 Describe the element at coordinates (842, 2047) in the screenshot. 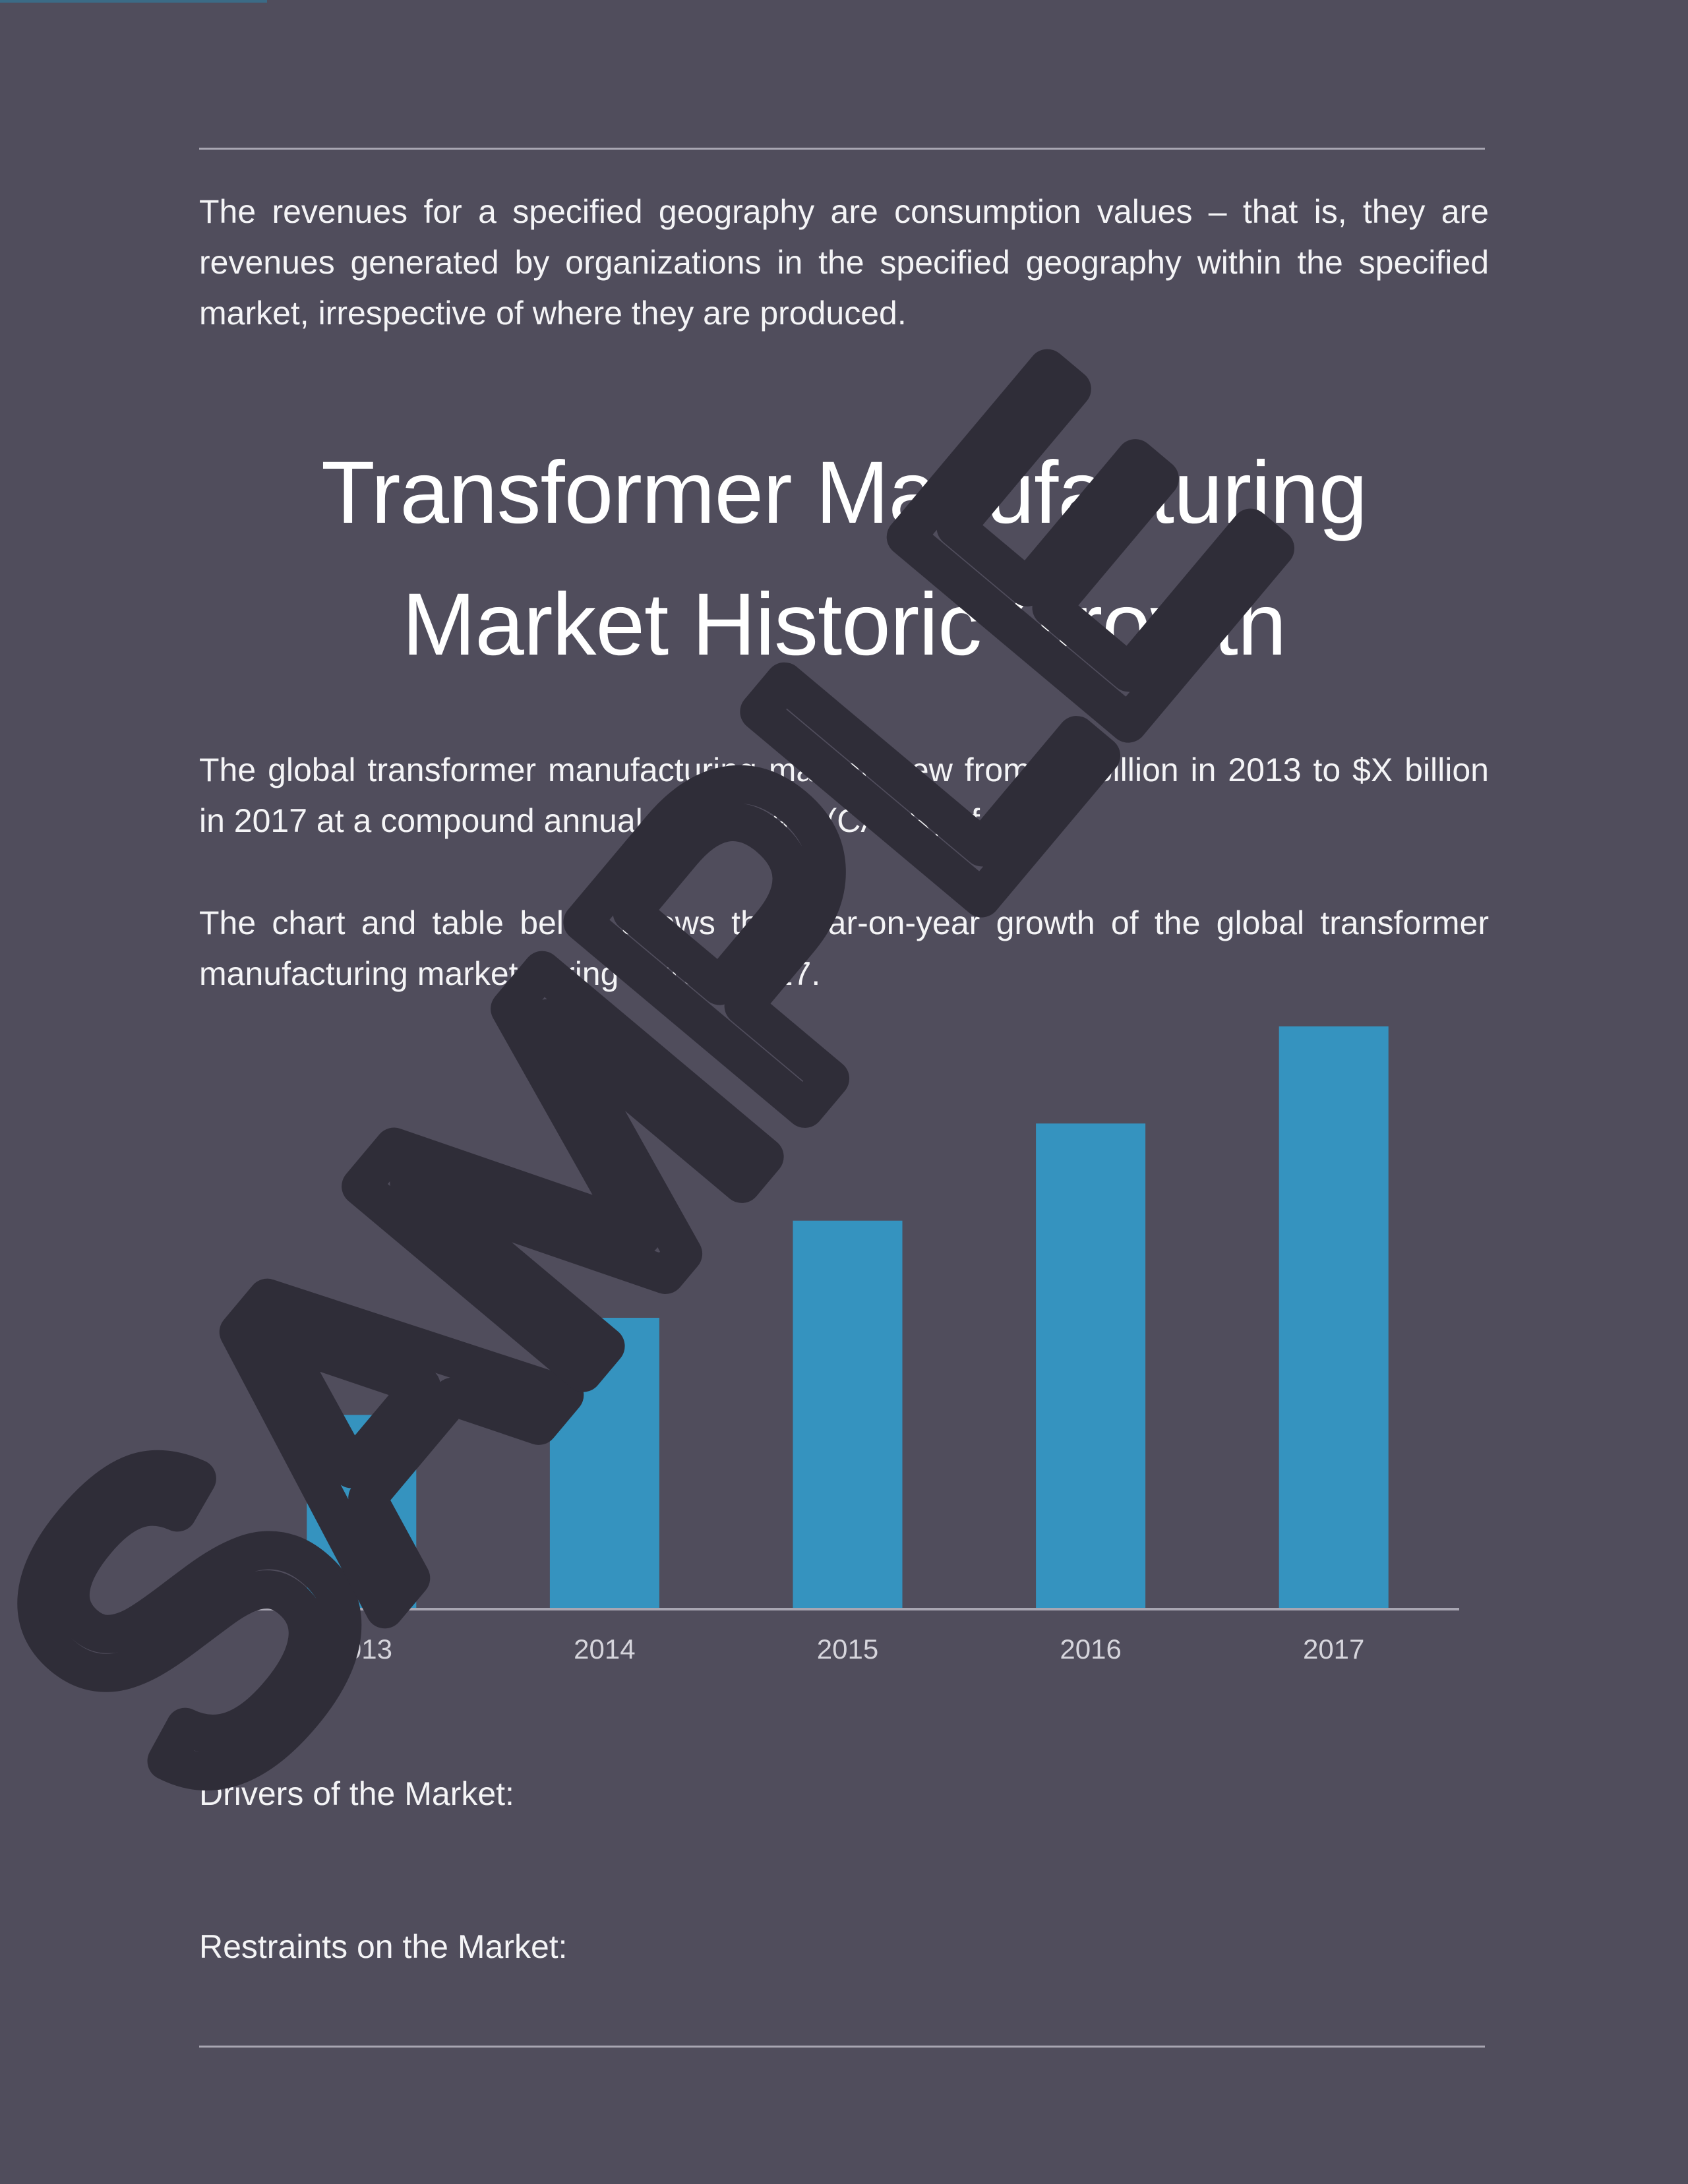

I see `bottom-divider` at that location.